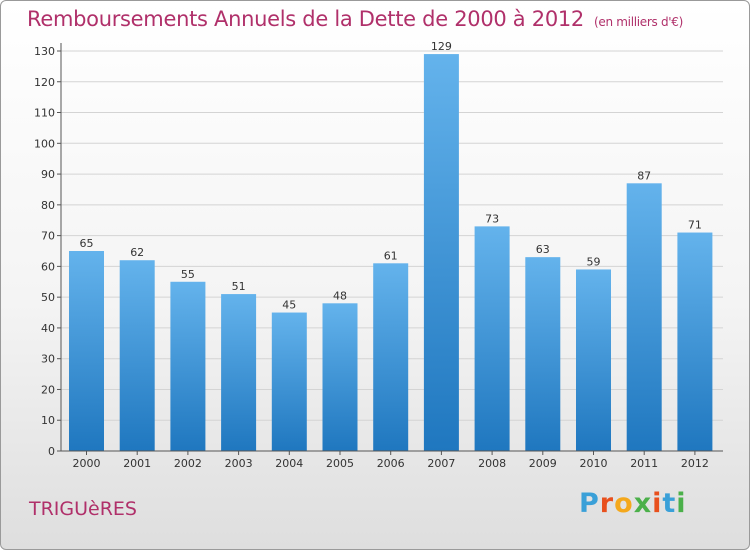 The image size is (750, 550). I want to click on x-tick-label: 2008, so click(492, 463).